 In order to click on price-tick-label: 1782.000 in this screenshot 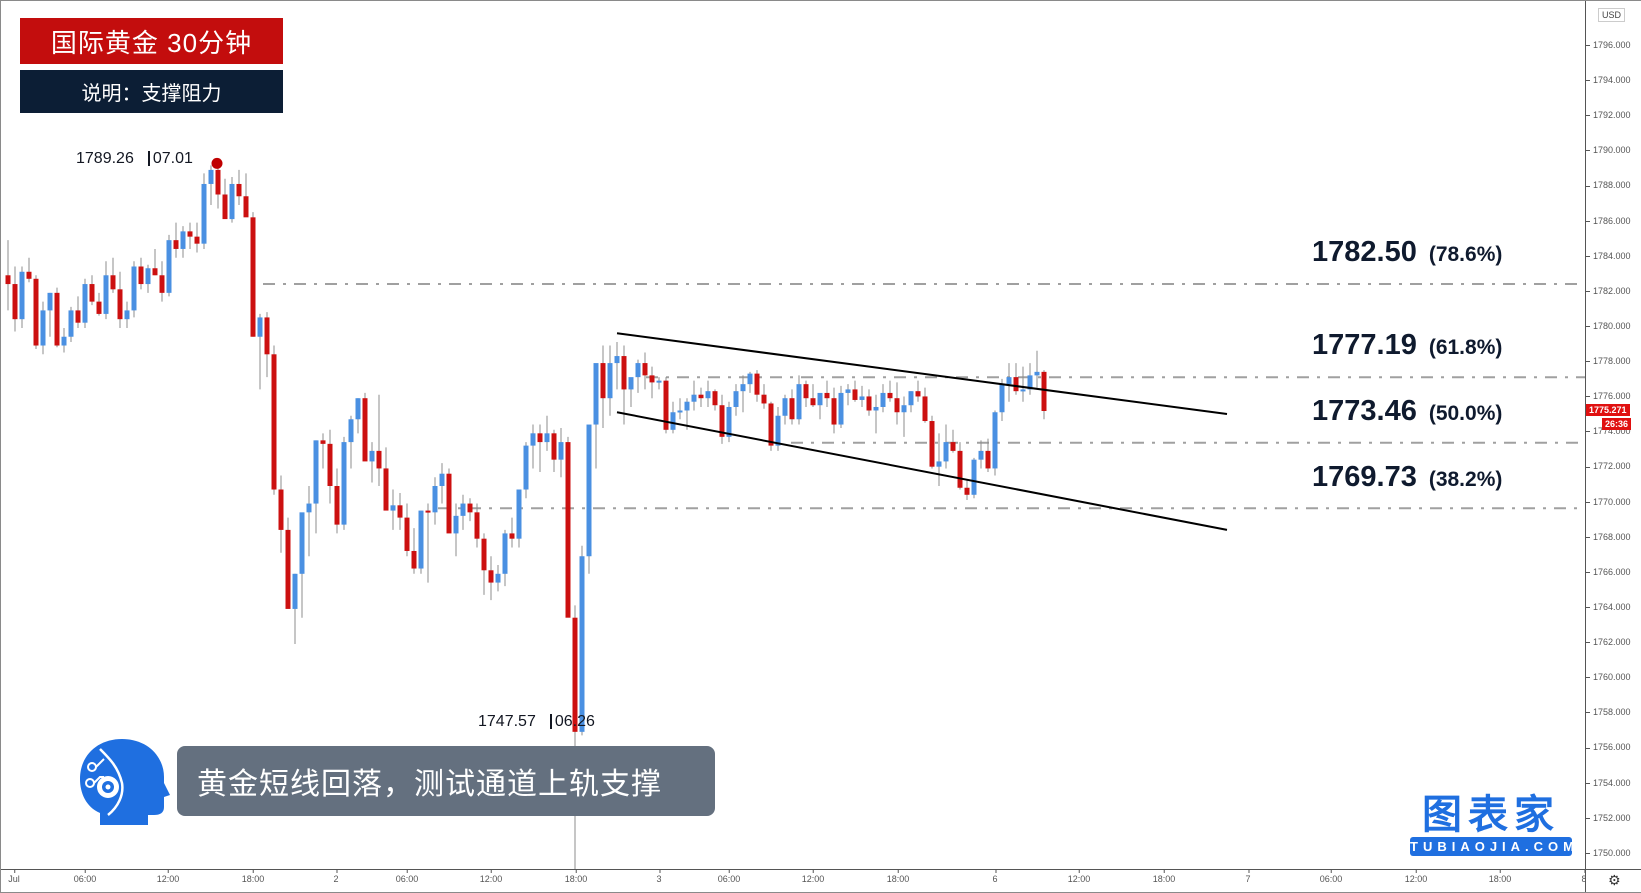, I will do `click(1608, 291)`.